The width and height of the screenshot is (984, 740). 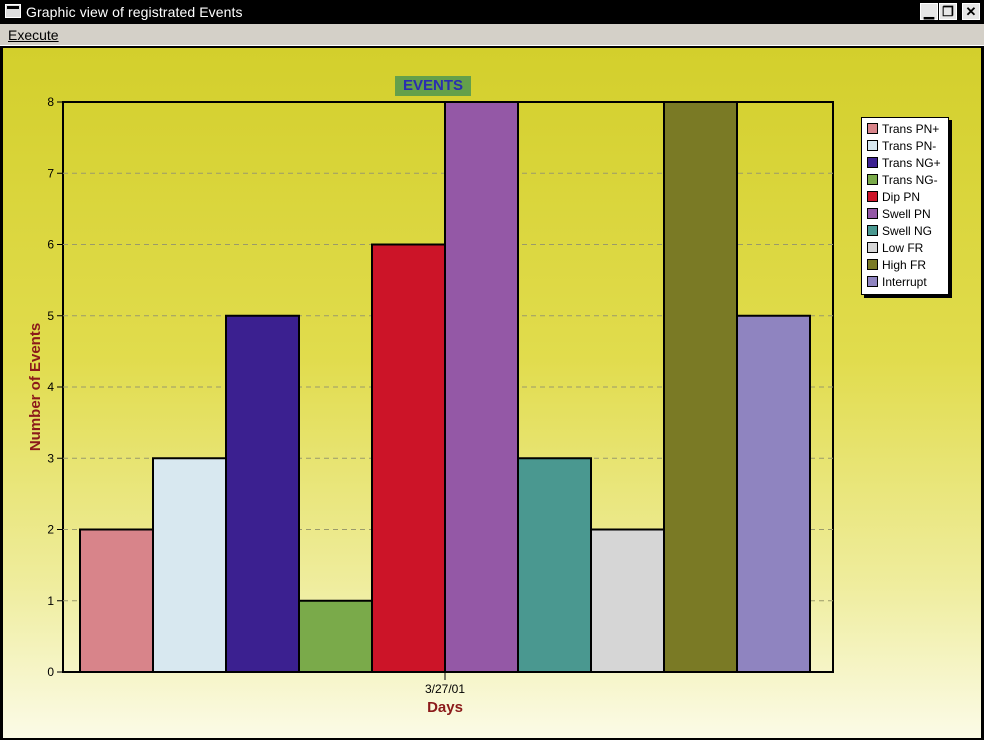 I want to click on y-tick-label: 3, so click(x=50, y=458).